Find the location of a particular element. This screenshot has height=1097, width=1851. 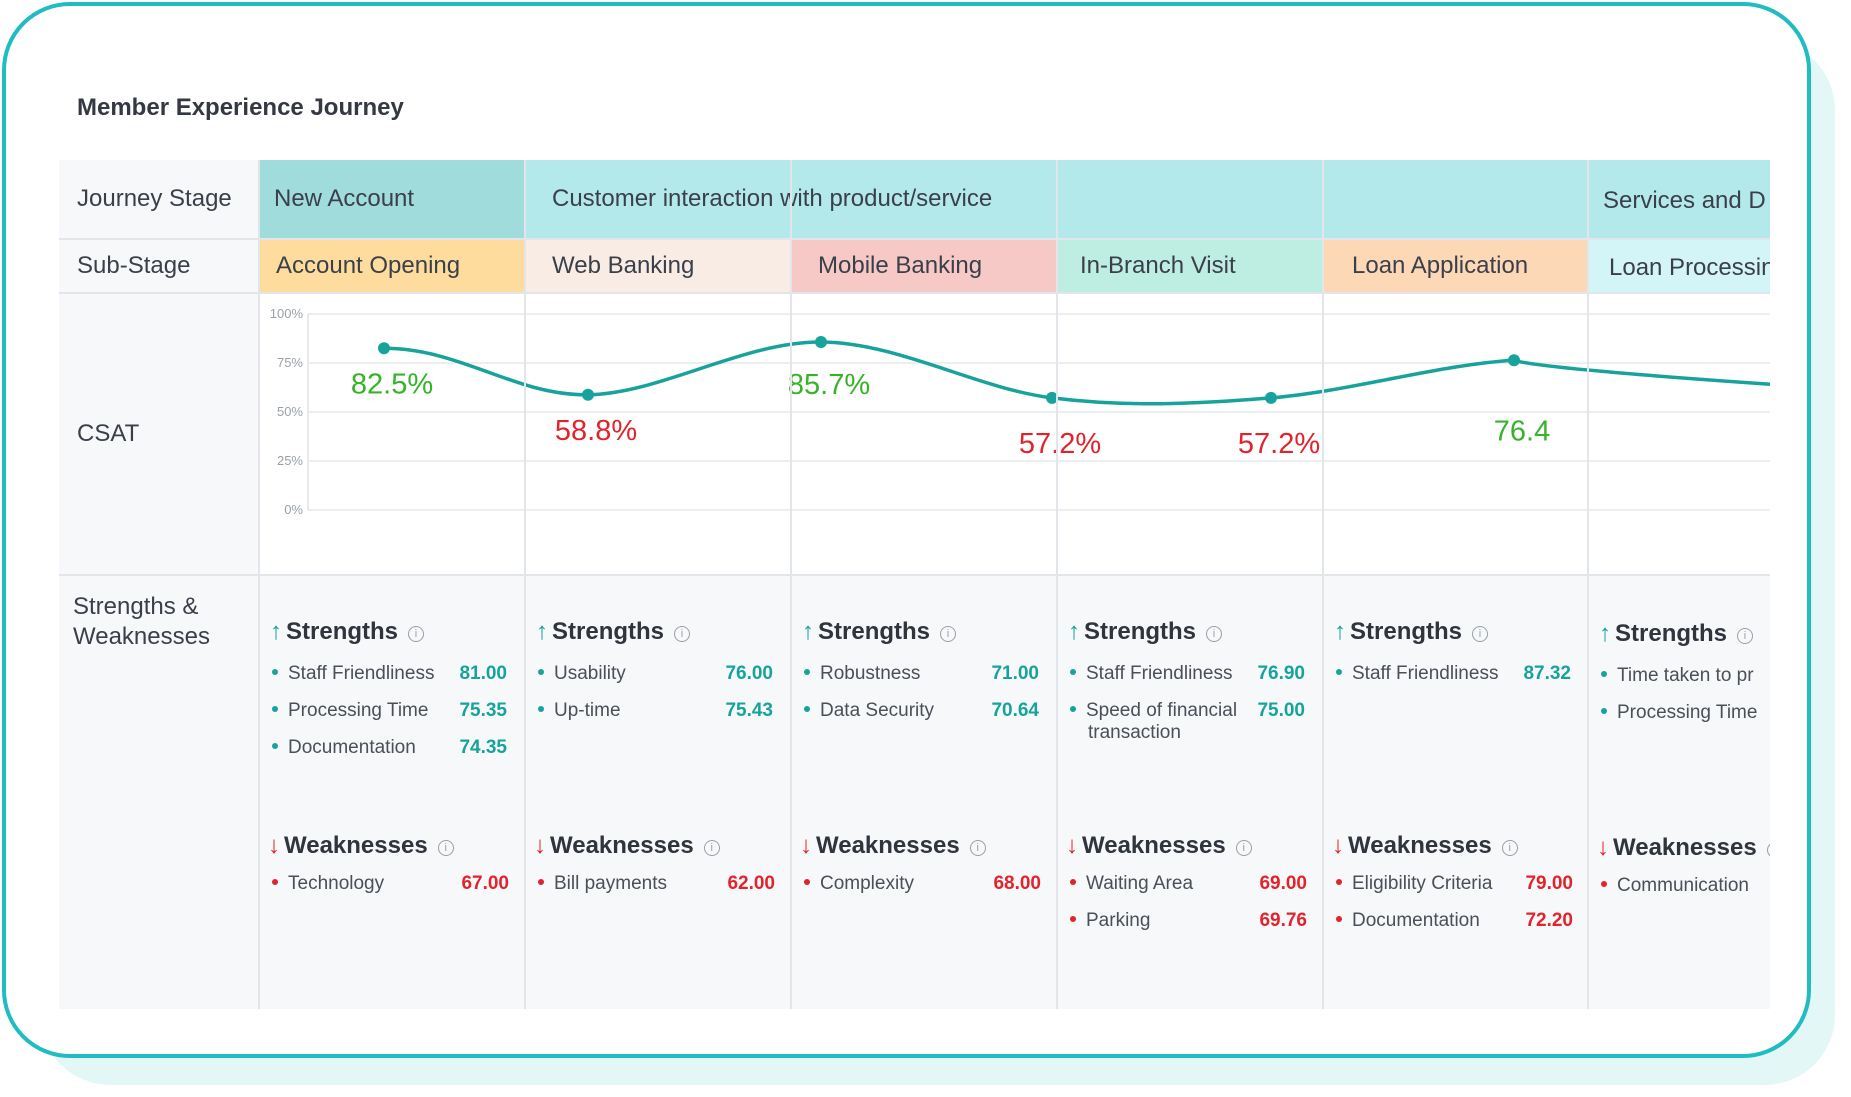

weakness-value: 68.00 is located at coordinates (1017, 883).